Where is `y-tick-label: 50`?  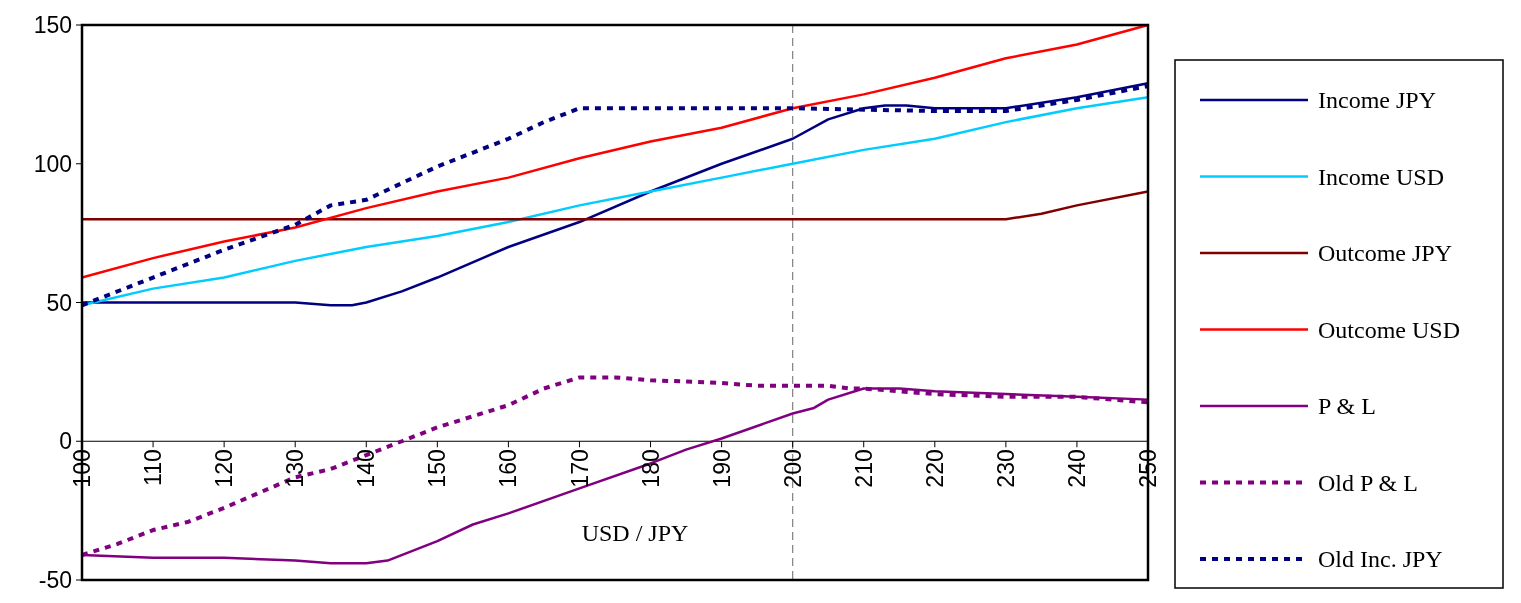 y-tick-label: 50 is located at coordinates (59, 302).